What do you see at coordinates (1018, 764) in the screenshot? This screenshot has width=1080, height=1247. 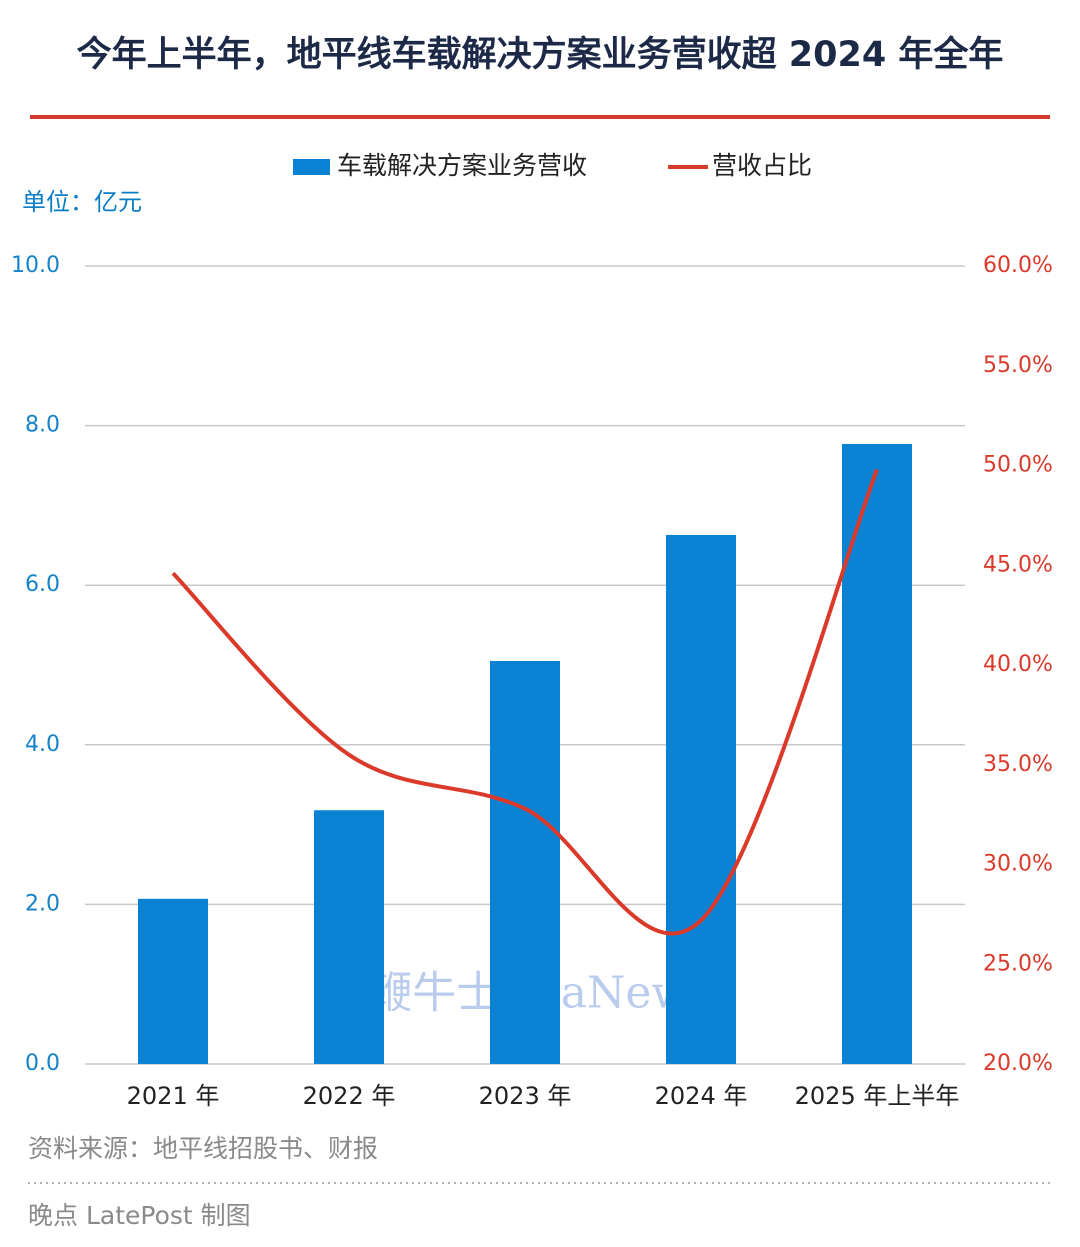 I see `y2-tick-label: 35.0%` at bounding box center [1018, 764].